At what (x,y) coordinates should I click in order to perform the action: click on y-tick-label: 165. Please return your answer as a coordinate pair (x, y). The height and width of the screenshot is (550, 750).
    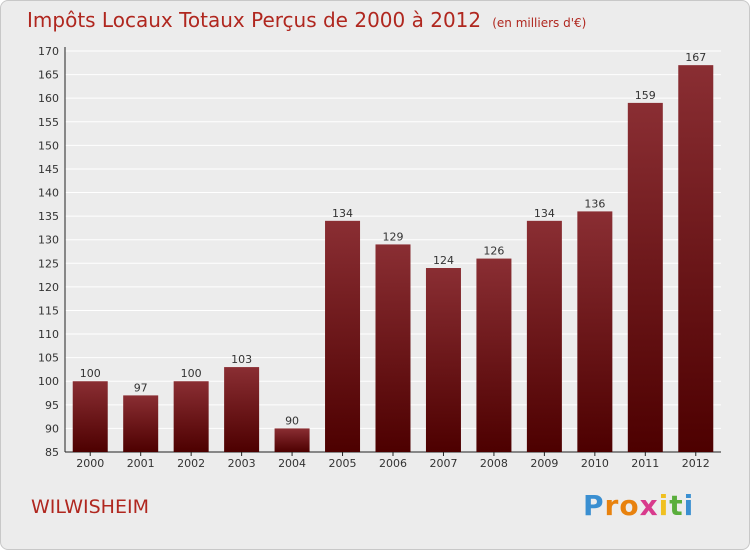
    Looking at the image, I should click on (48, 75).